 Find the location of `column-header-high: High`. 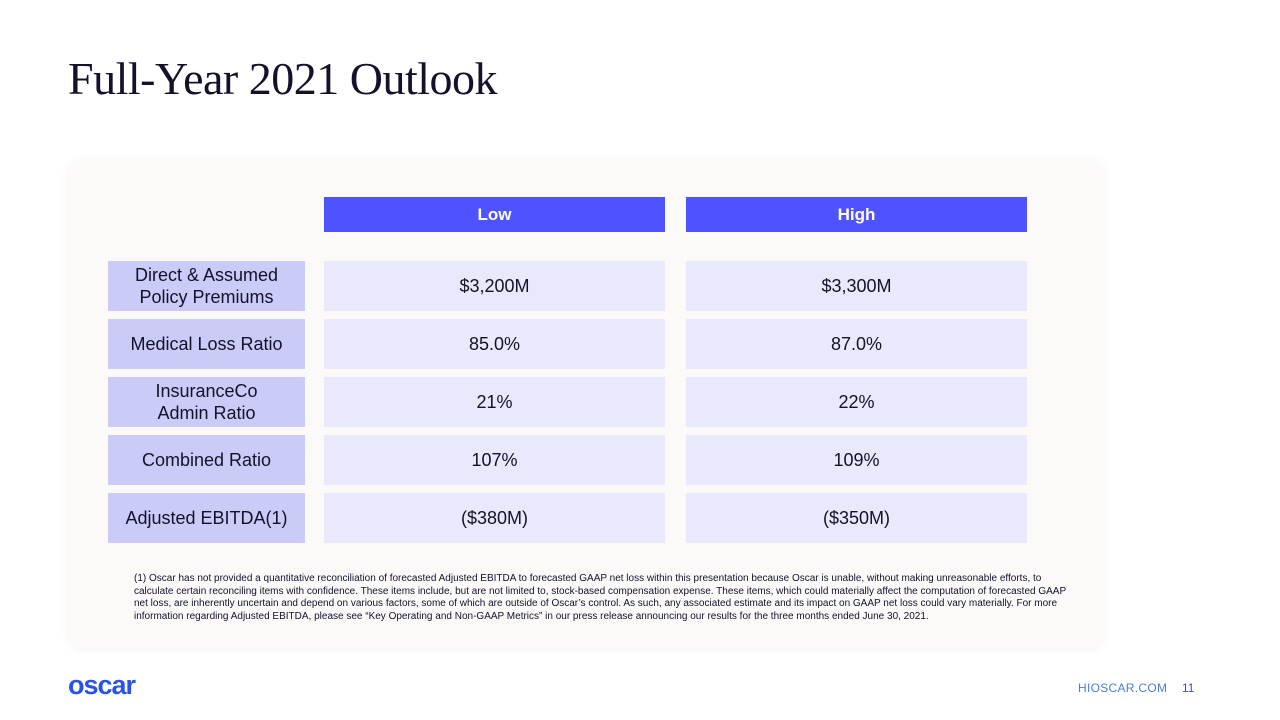

column-header-high: High is located at coordinates (856, 214).